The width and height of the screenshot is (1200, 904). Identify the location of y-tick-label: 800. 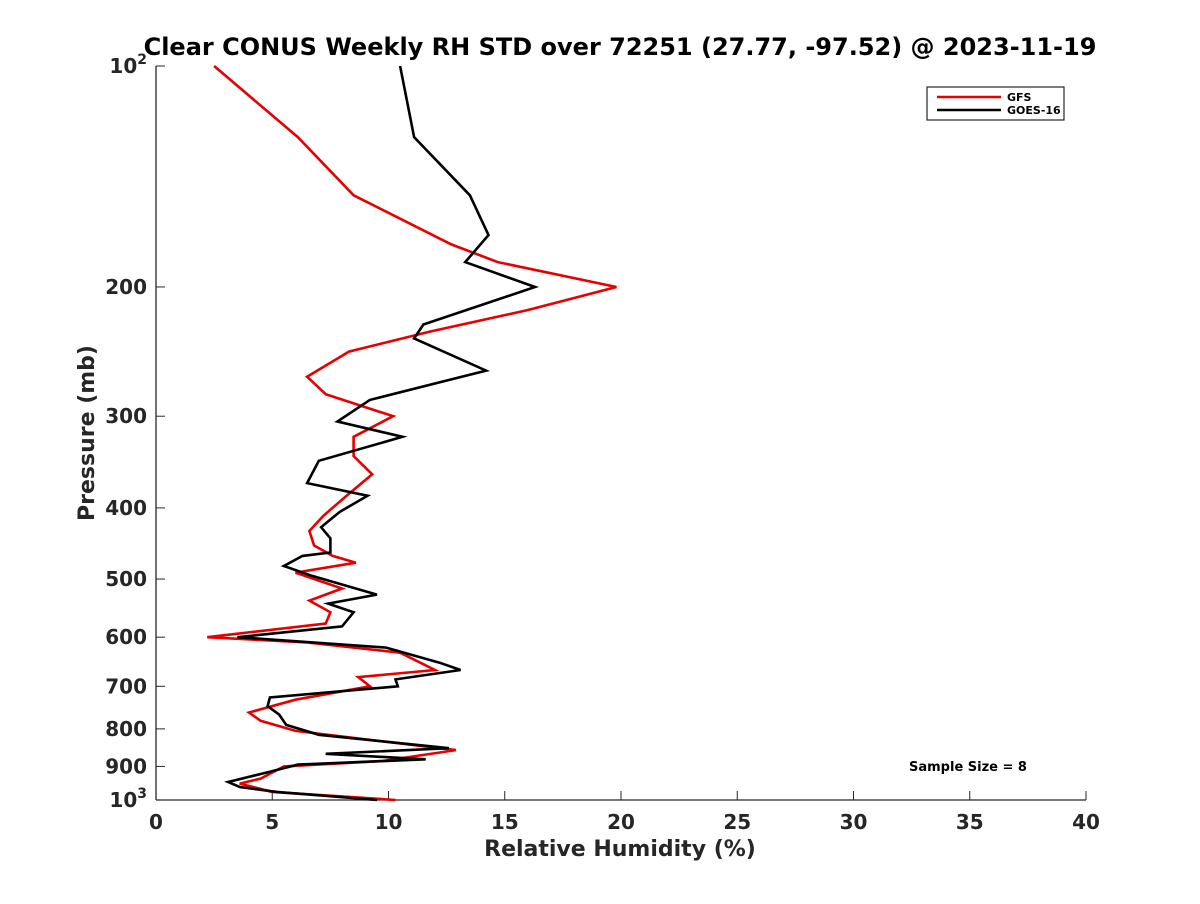
(126, 729).